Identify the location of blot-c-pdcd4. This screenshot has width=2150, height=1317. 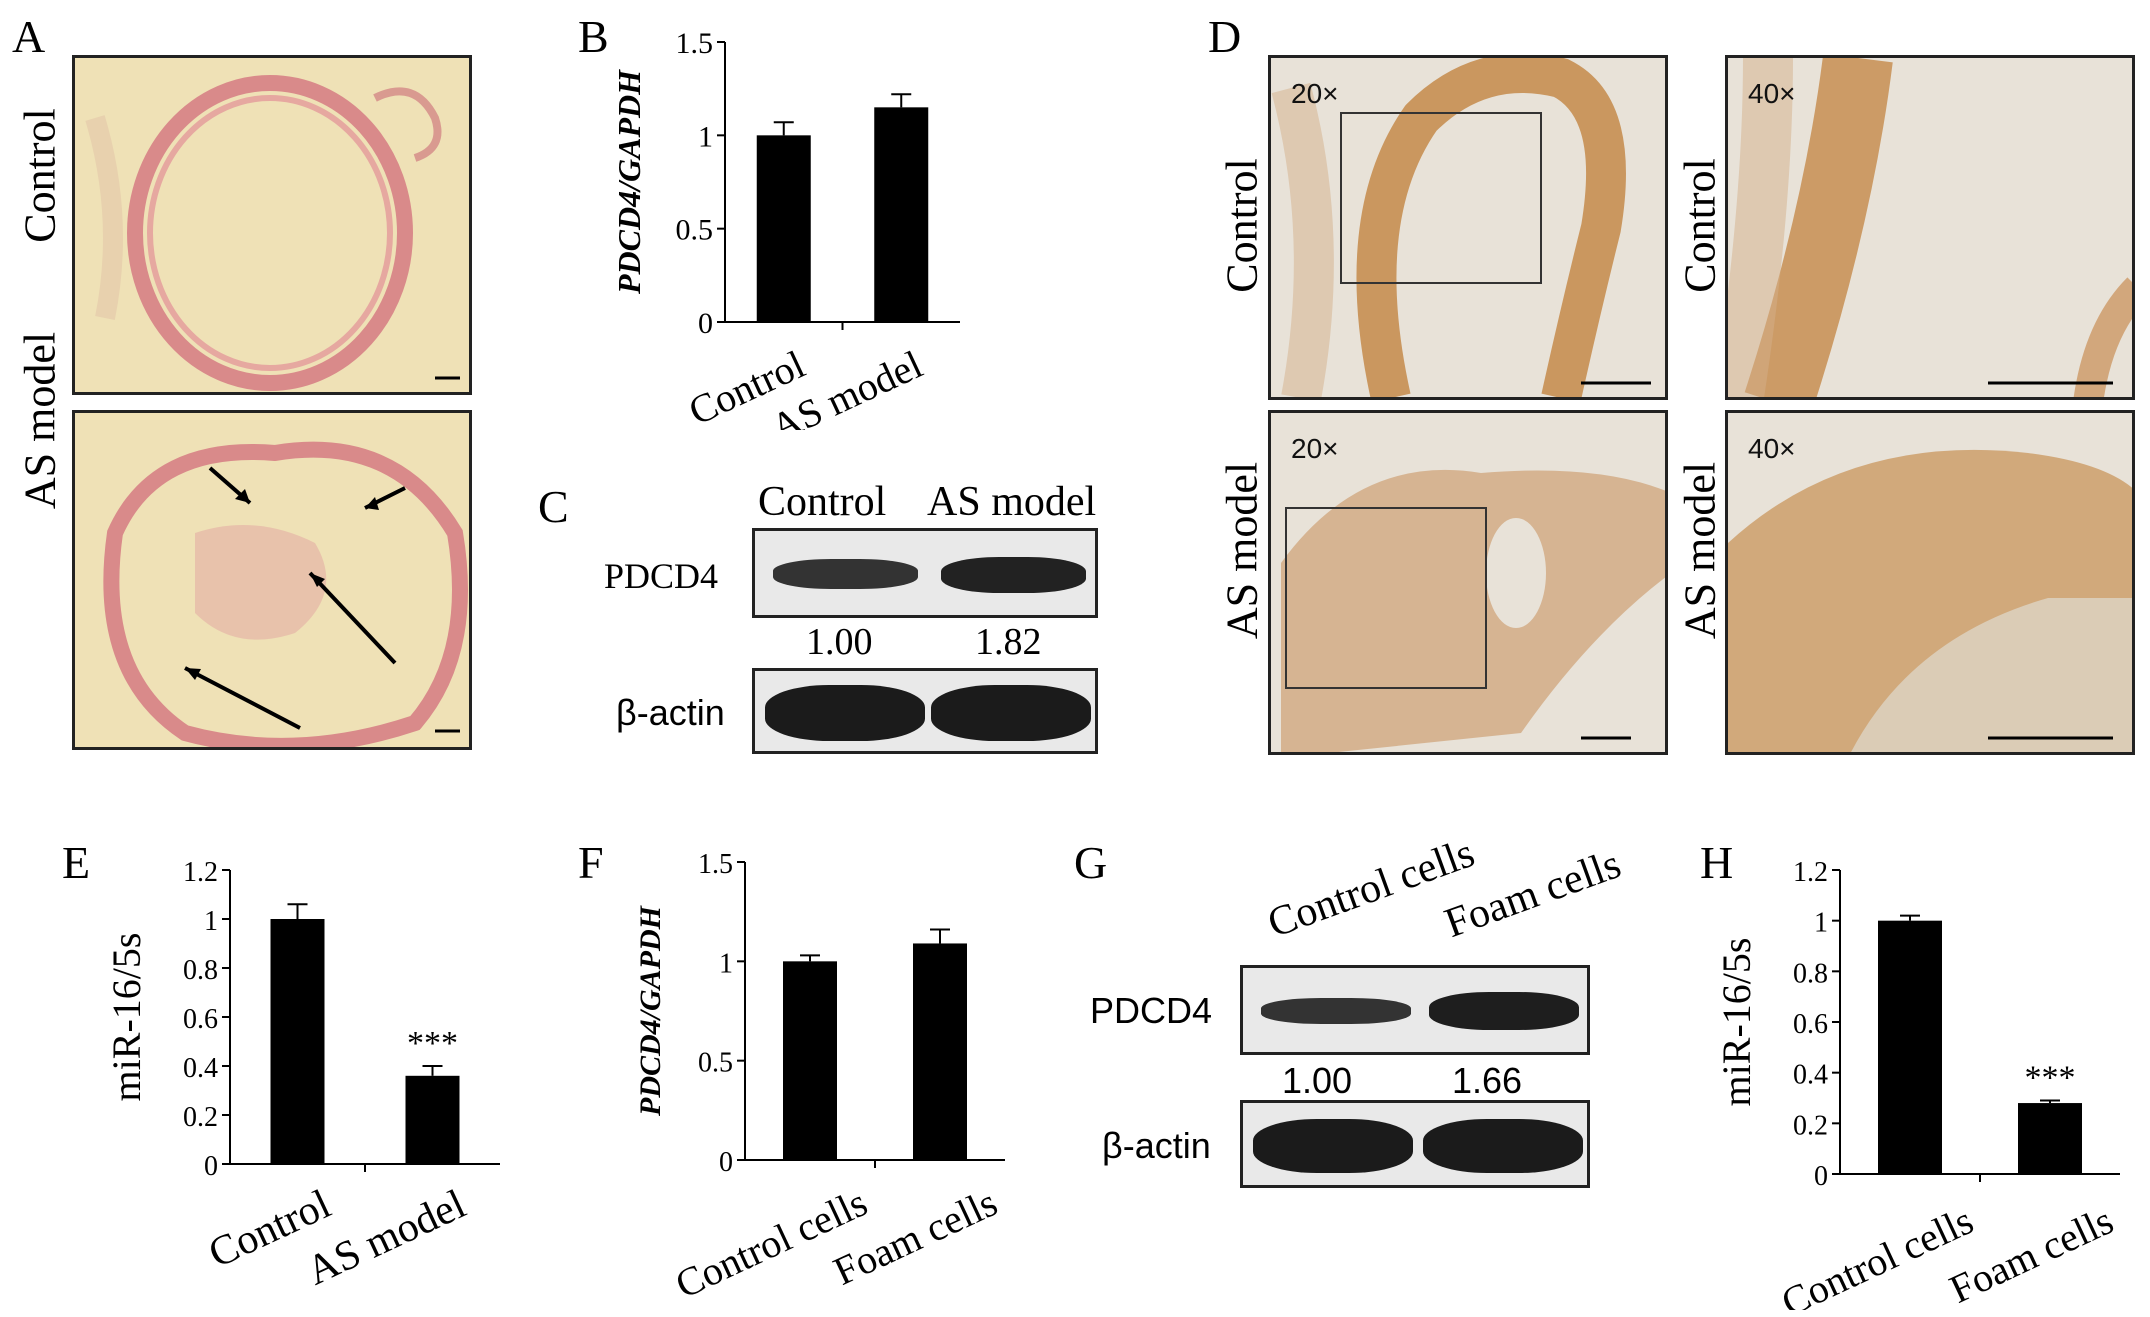
(925, 573).